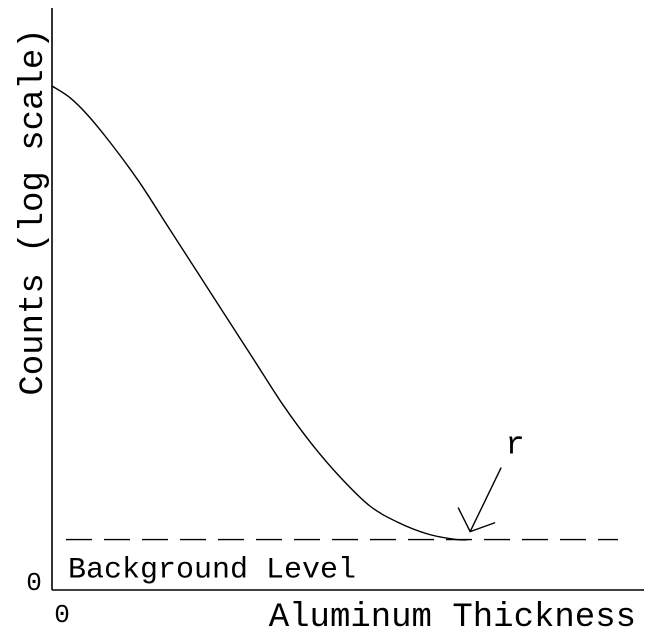 The image size is (656, 636). Describe the element at coordinates (62, 615) in the screenshot. I see `x-tick-label: 0` at that location.